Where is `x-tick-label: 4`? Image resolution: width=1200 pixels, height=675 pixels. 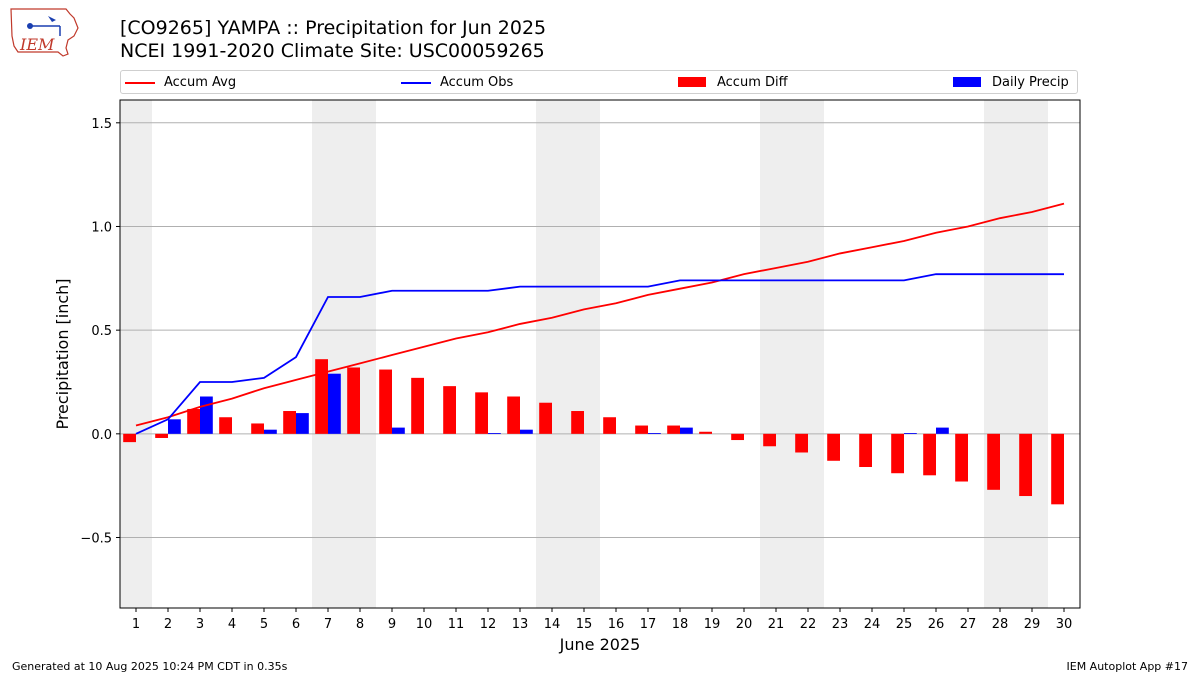 x-tick-label: 4 is located at coordinates (232, 624).